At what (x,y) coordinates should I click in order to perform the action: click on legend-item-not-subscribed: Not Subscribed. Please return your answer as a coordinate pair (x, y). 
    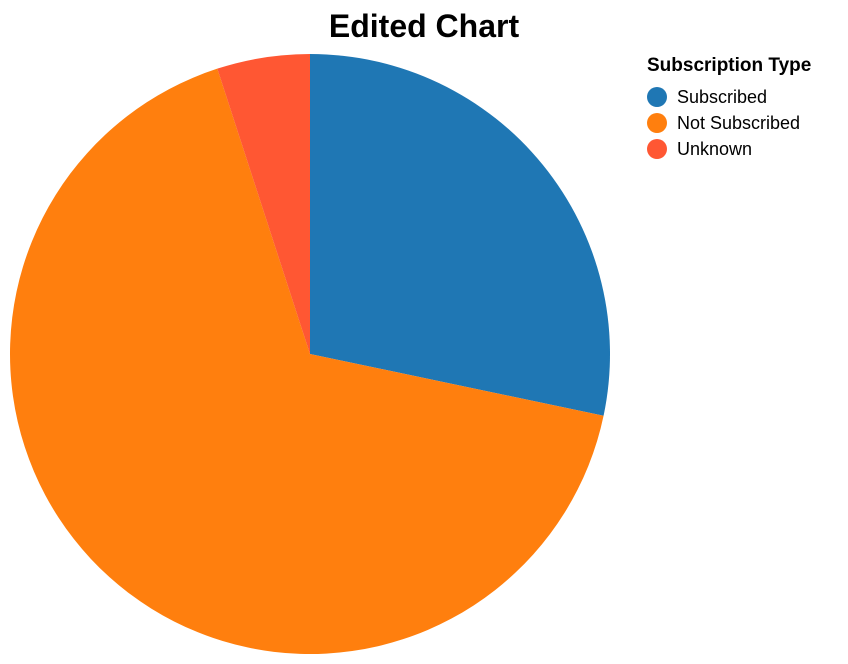
    Looking at the image, I should click on (729, 123).